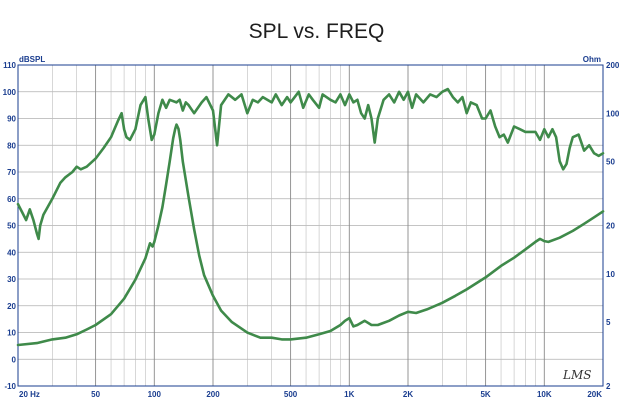 The width and height of the screenshot is (633, 409). I want to click on y-left-tick-label: -10, so click(10, 386).